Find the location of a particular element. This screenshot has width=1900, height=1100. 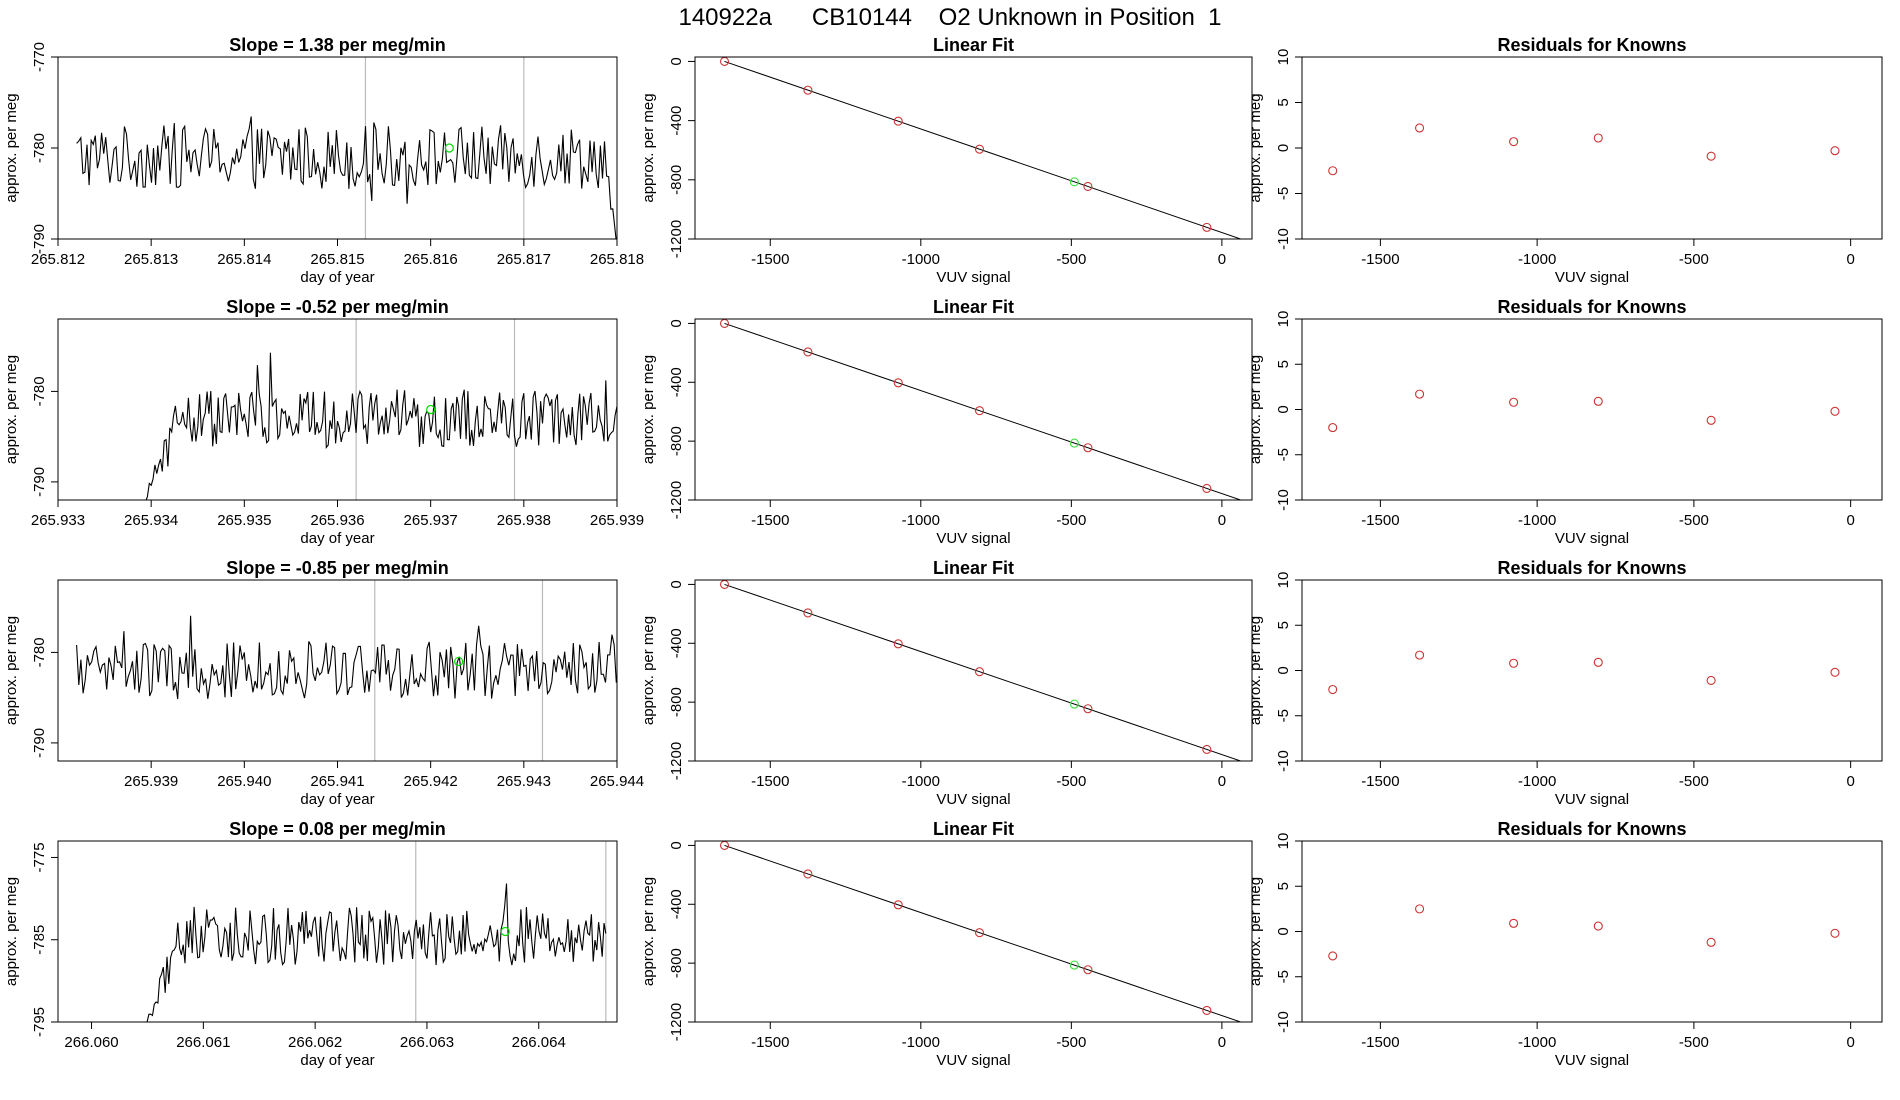

chart-title: Slope = 0.08 per meg/min is located at coordinates (337, 829).